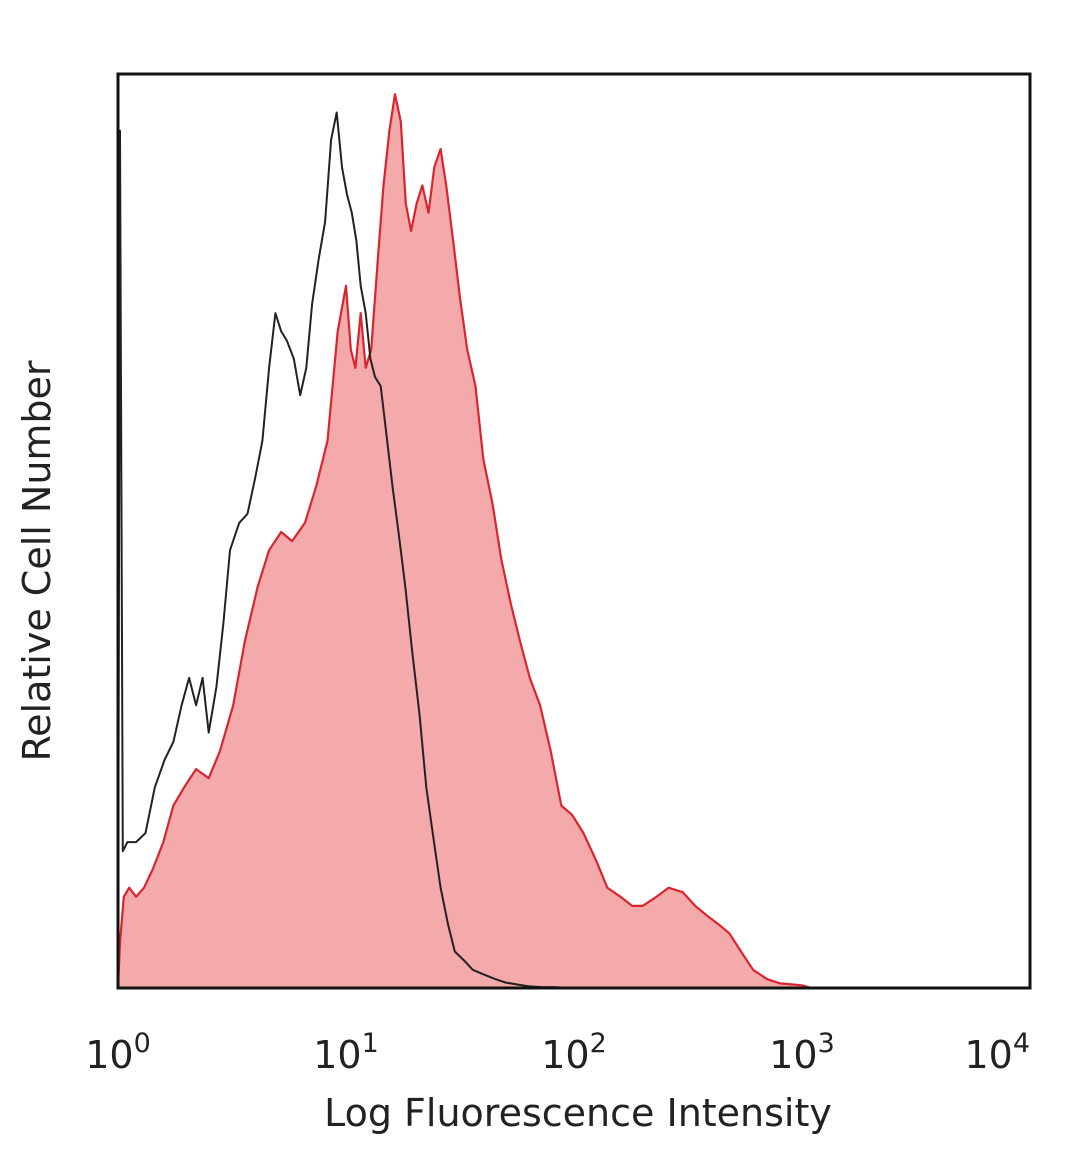 The image size is (1080, 1174). What do you see at coordinates (37, 560) in the screenshot?
I see `y-axis-title: Relative Cell Number` at bounding box center [37, 560].